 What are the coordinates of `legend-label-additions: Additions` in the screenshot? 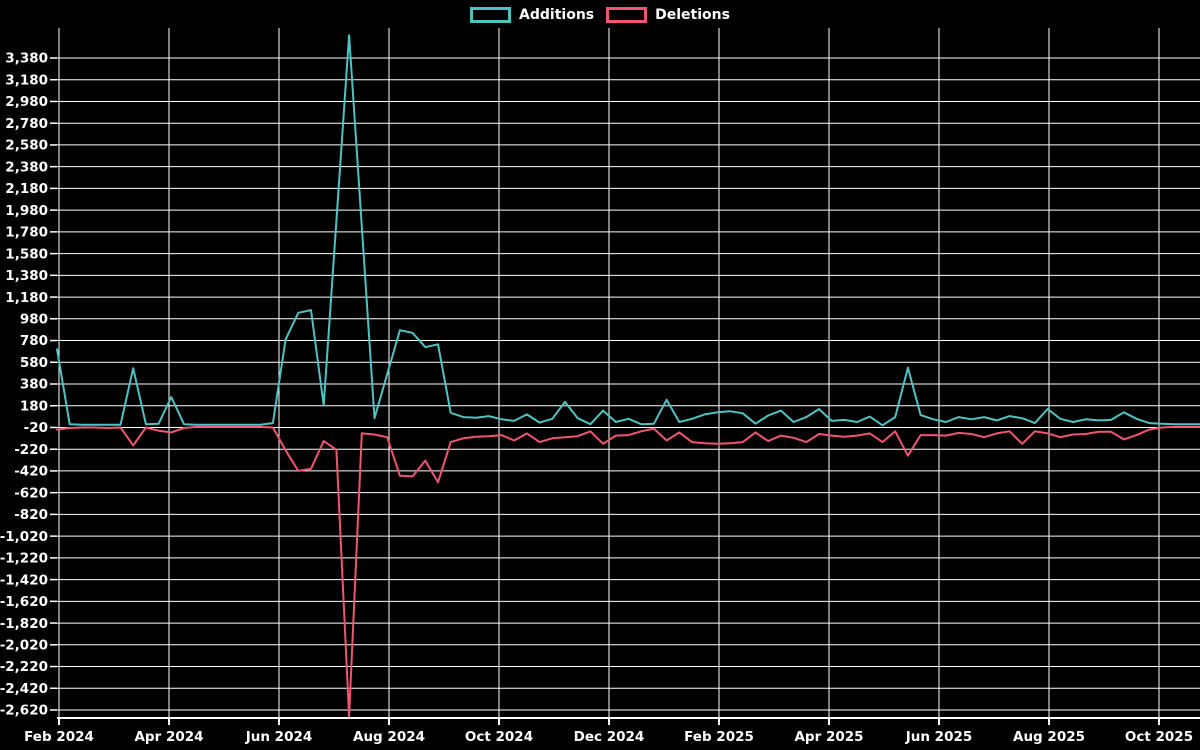 It's located at (557, 15).